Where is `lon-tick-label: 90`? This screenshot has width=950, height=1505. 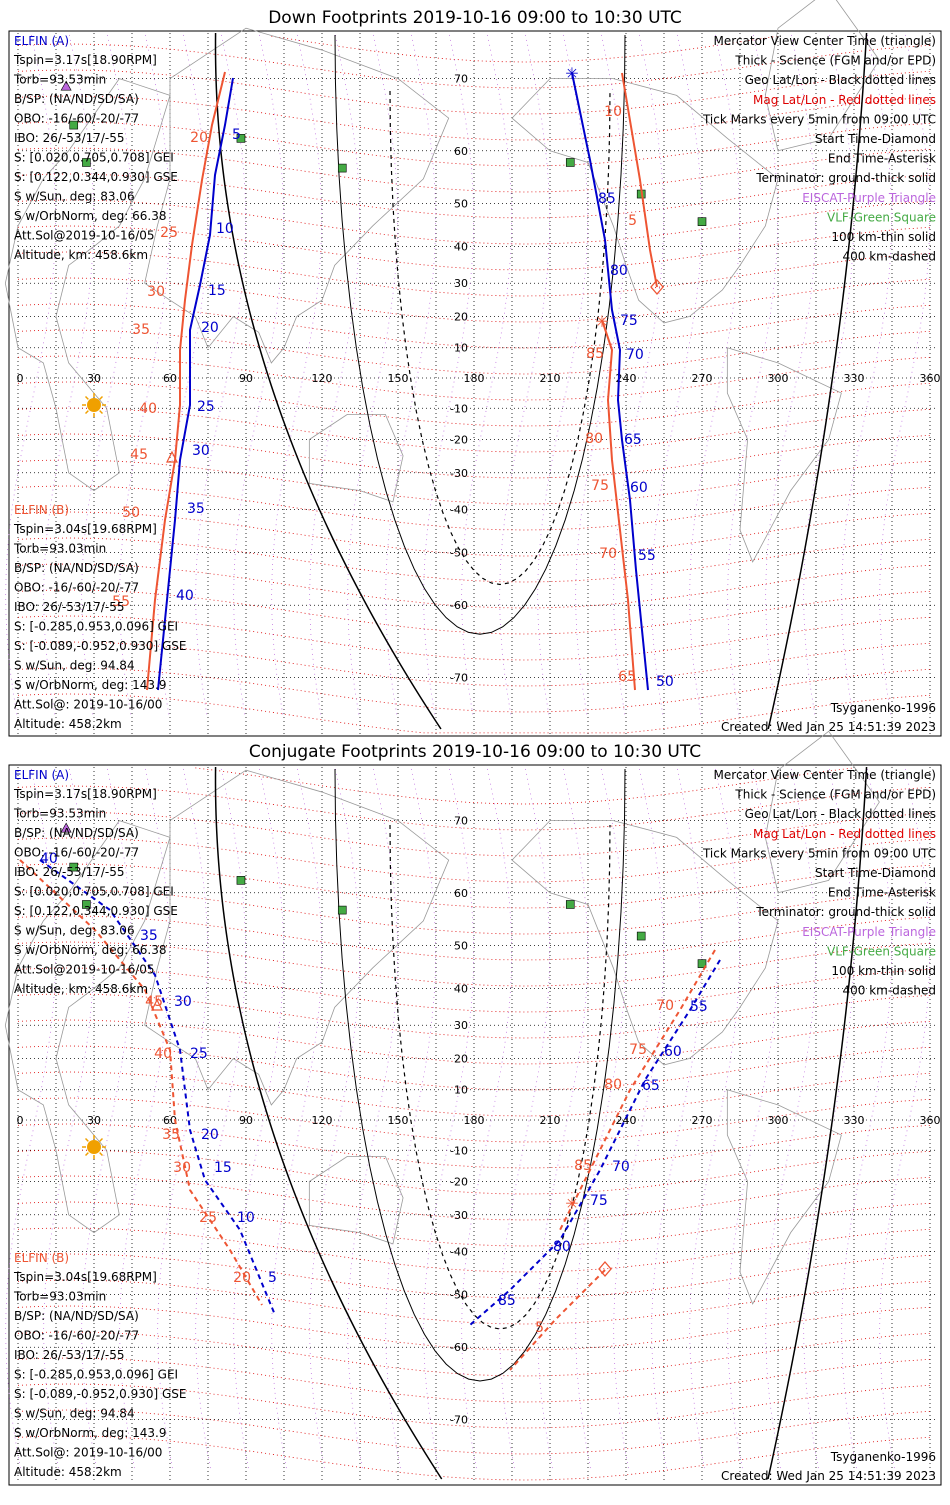 lon-tick-label: 90 is located at coordinates (246, 1120).